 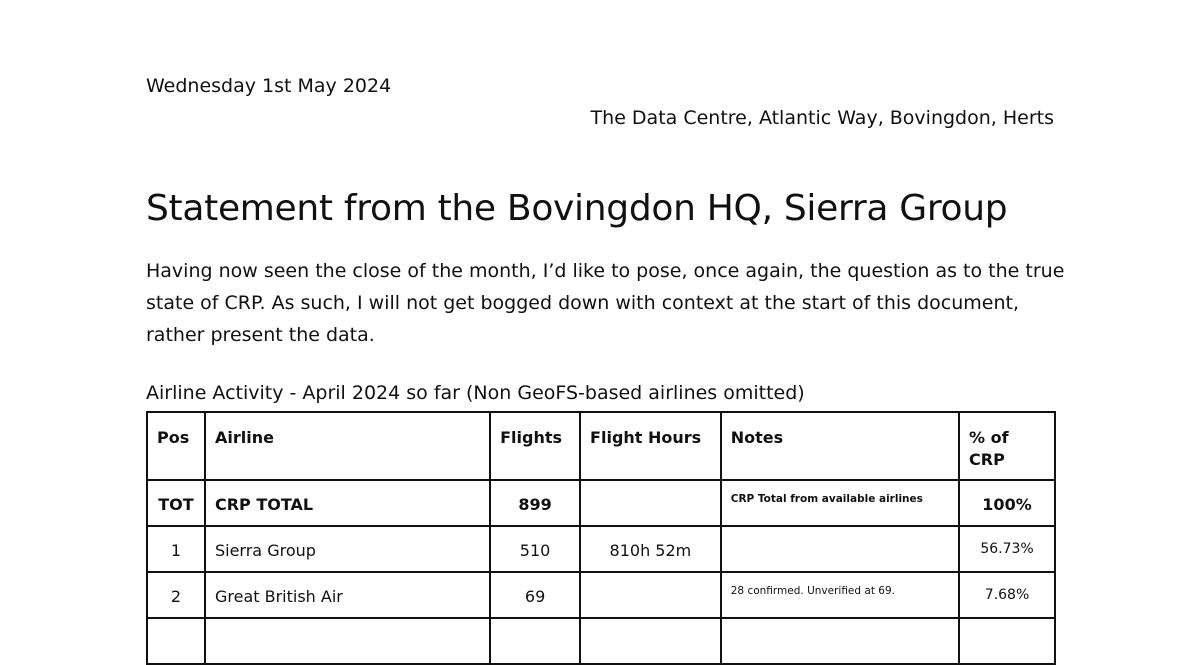 I want to click on column-header: Airline, so click(x=347, y=446).